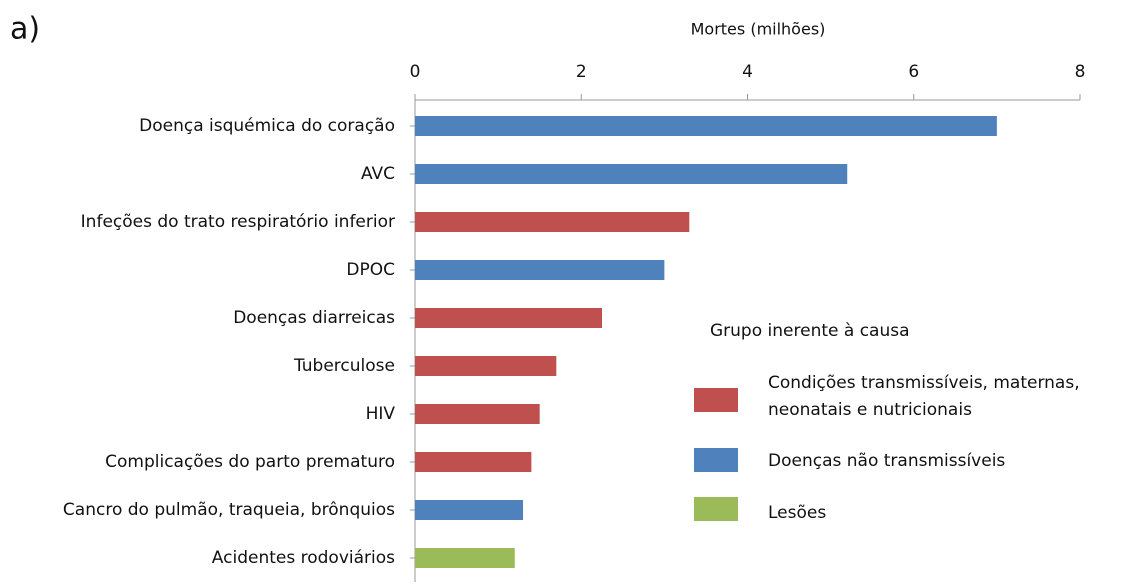 The height and width of the screenshot is (588, 1133). I want to click on x-tick-label: 0, so click(415, 72).